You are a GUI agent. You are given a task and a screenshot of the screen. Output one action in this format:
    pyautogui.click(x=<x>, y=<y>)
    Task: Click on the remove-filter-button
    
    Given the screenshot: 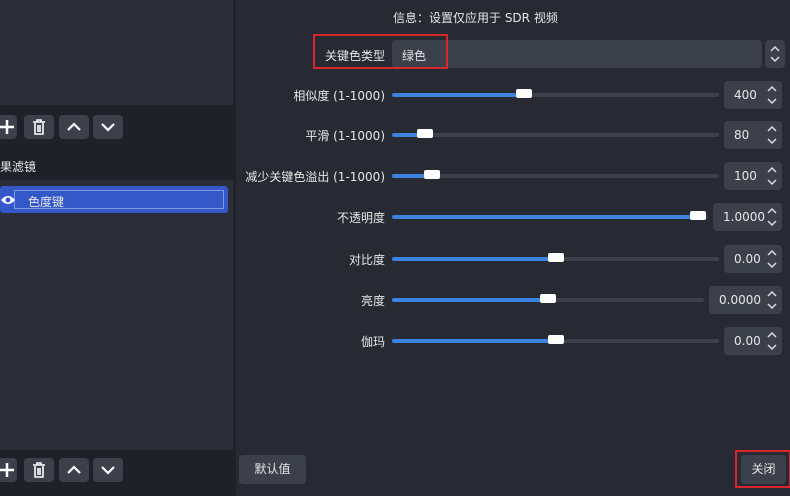 What is the action you would take?
    pyautogui.click(x=39, y=470)
    